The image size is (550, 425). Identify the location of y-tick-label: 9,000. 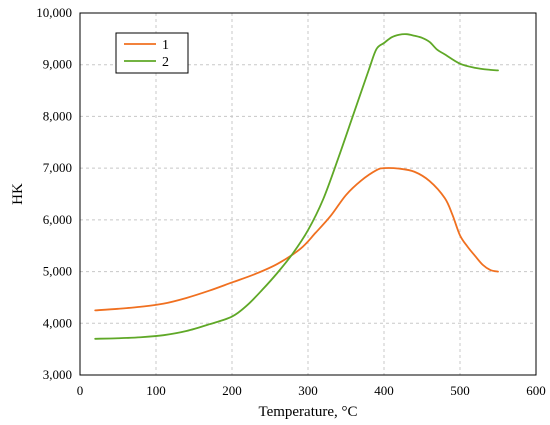
(57, 64).